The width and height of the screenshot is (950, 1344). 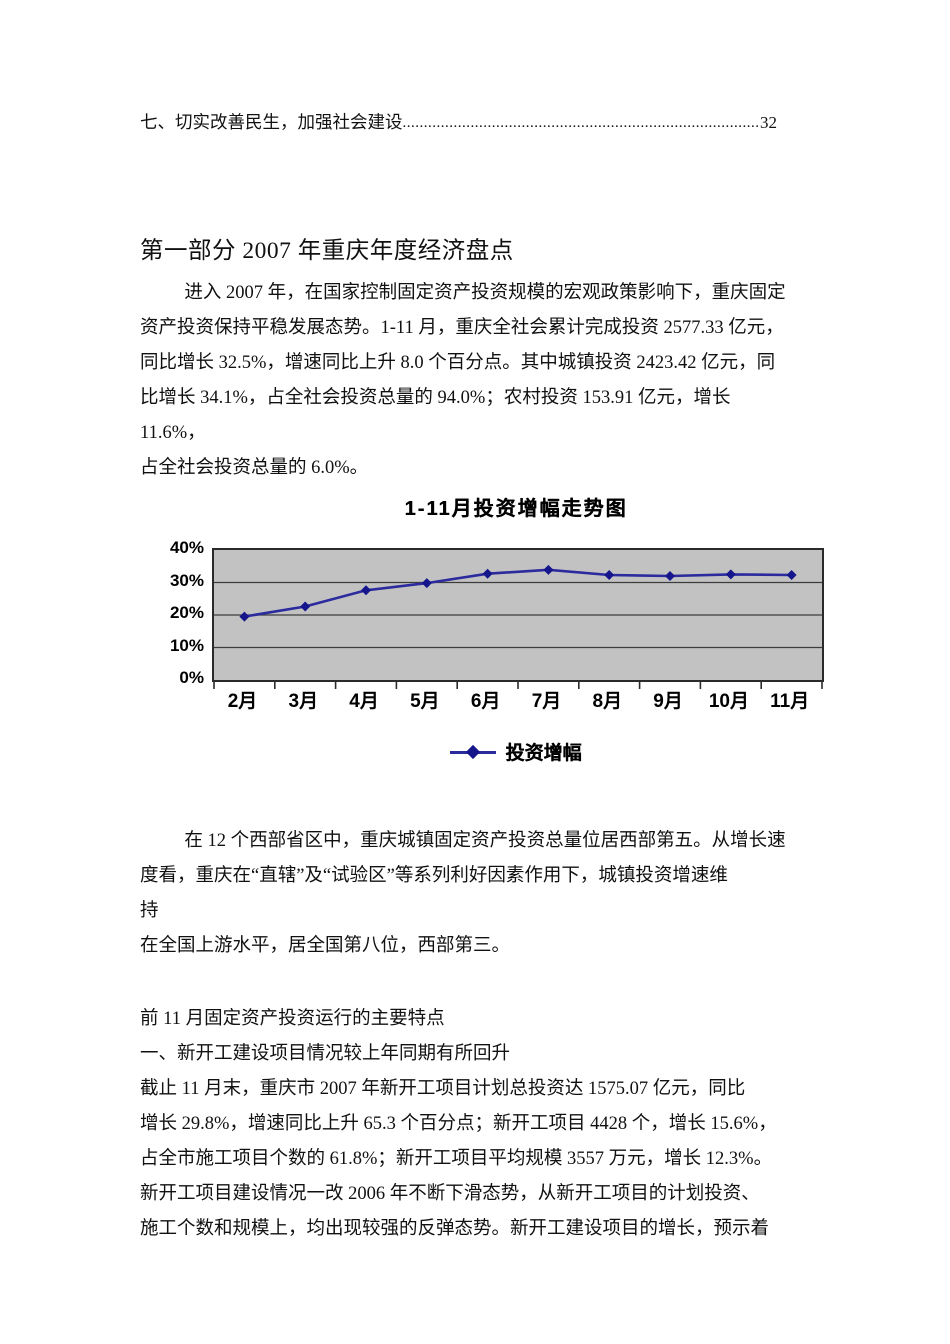 I want to click on x-axis-label: 8月, so click(x=607, y=701).